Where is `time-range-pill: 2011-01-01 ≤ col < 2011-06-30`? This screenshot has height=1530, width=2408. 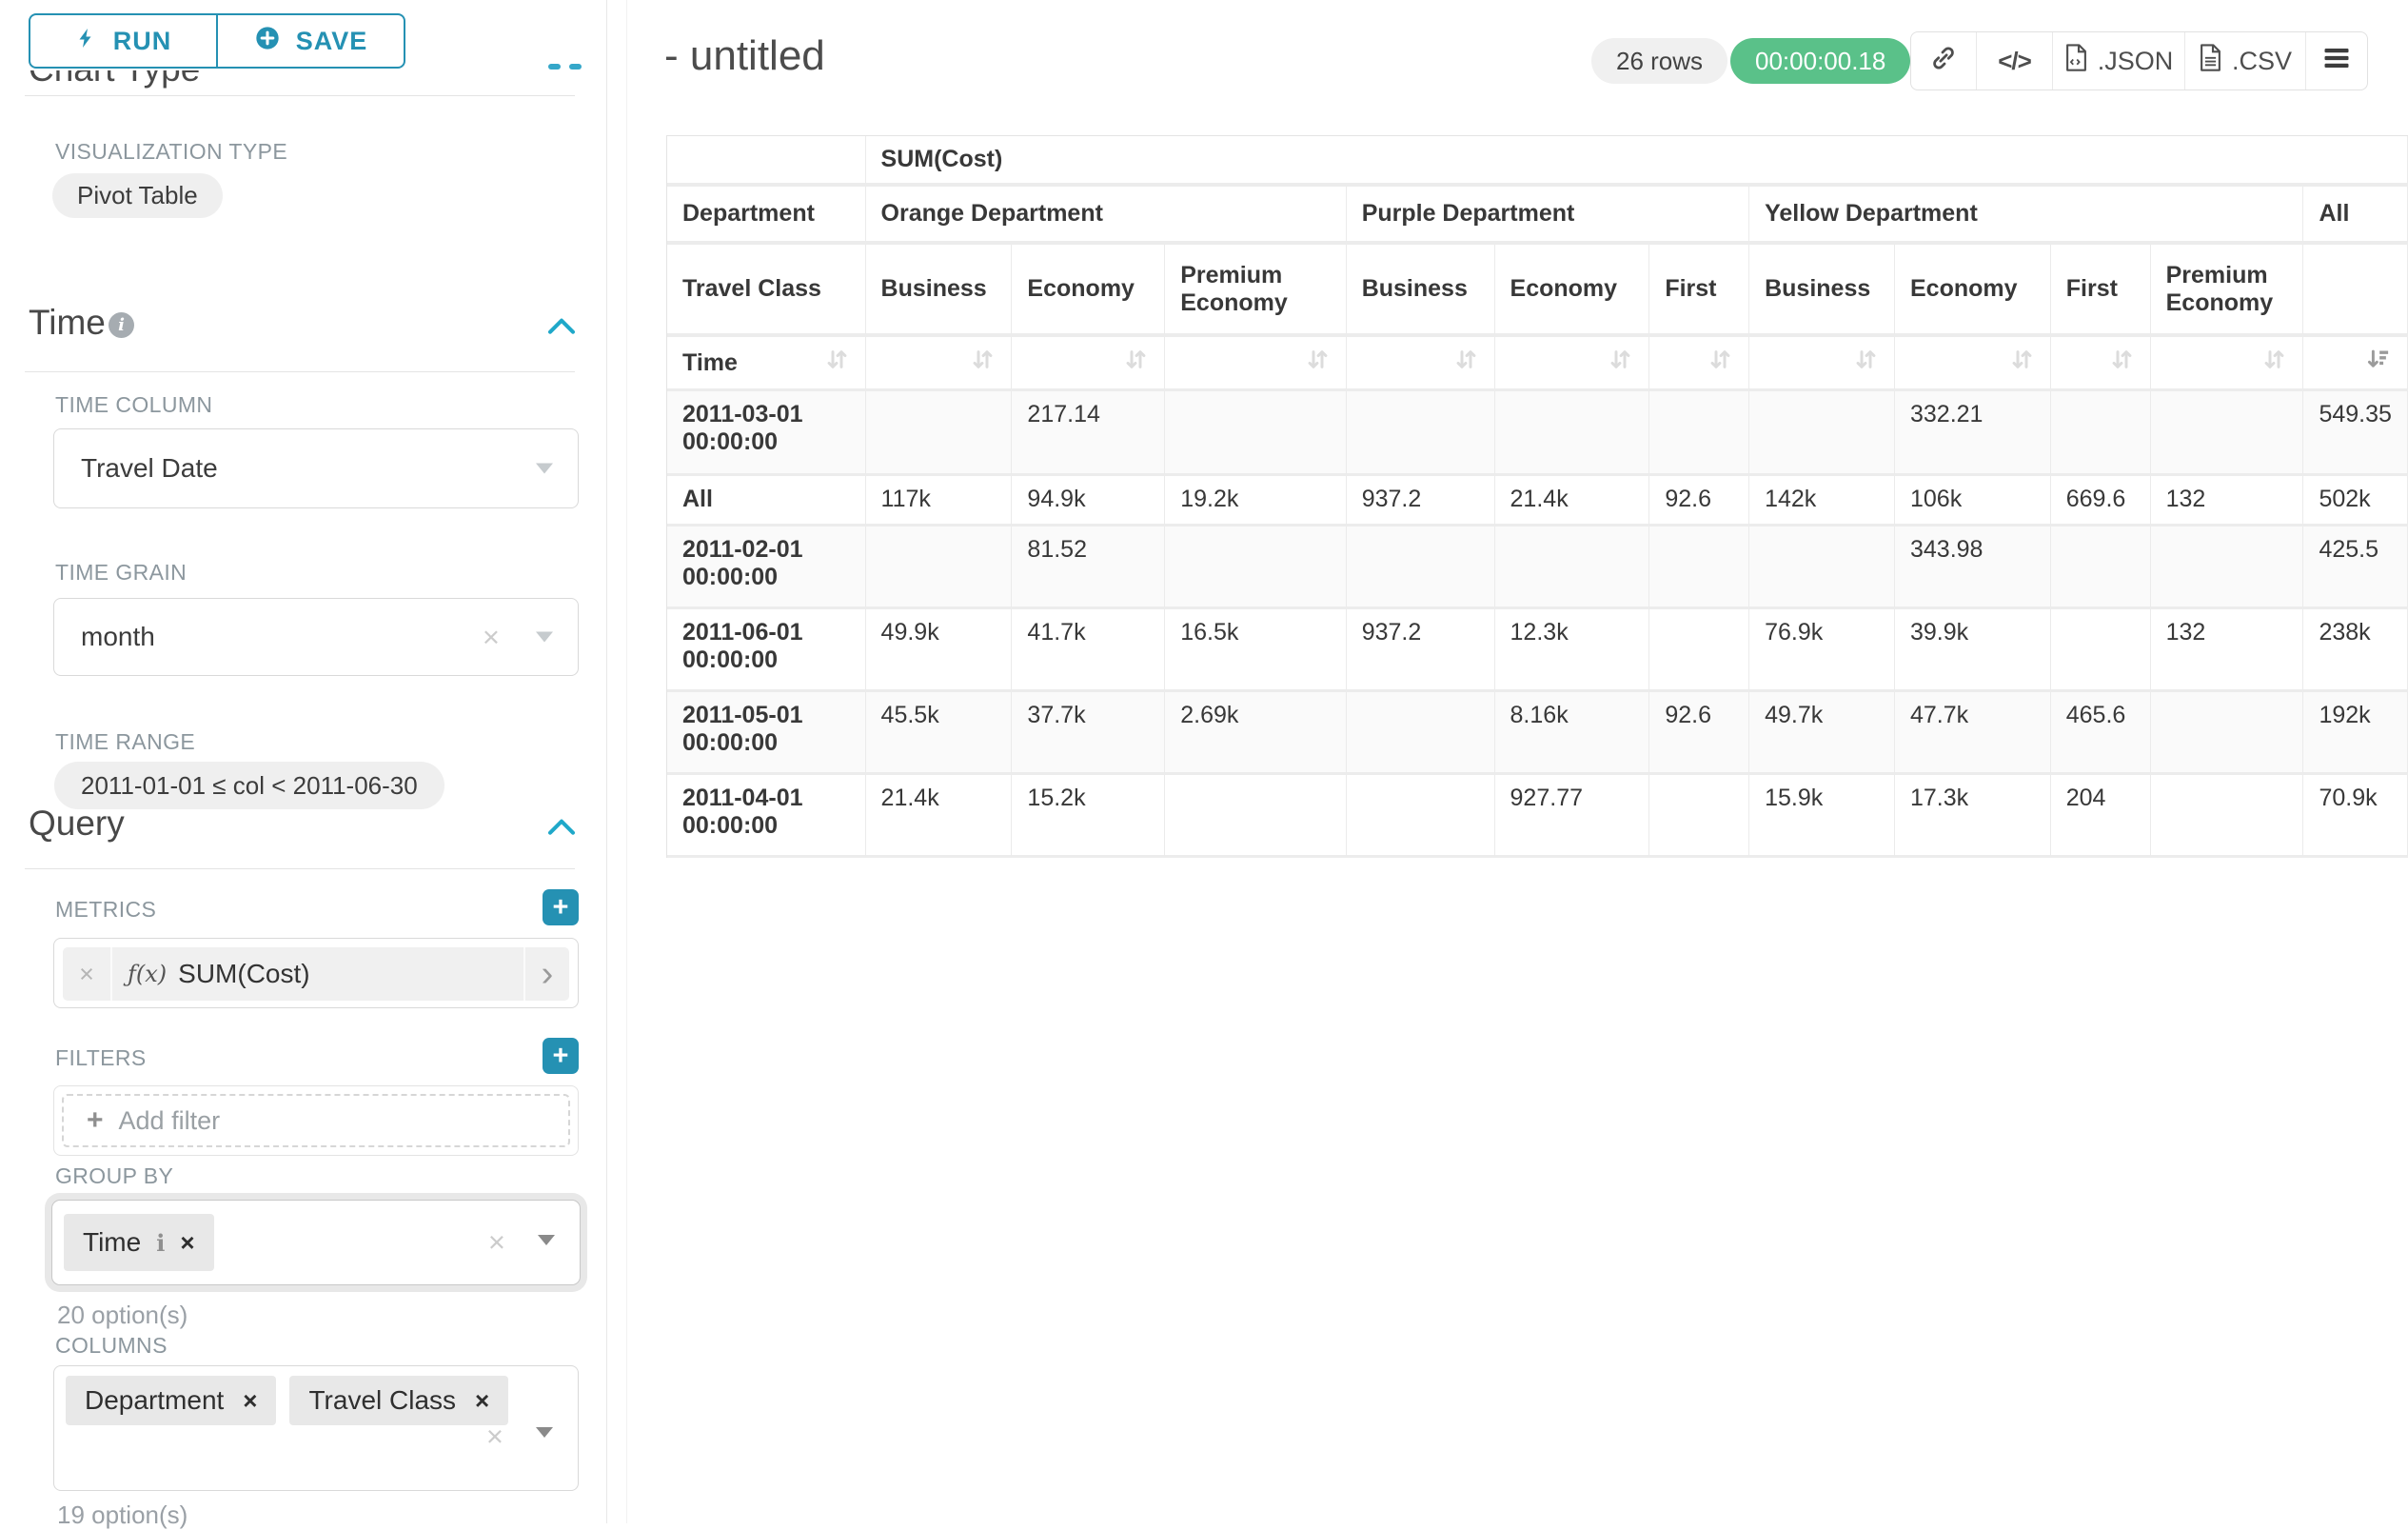
time-range-pill: 2011-01-01 ≤ col < 2011-06-30 is located at coordinates (249, 785).